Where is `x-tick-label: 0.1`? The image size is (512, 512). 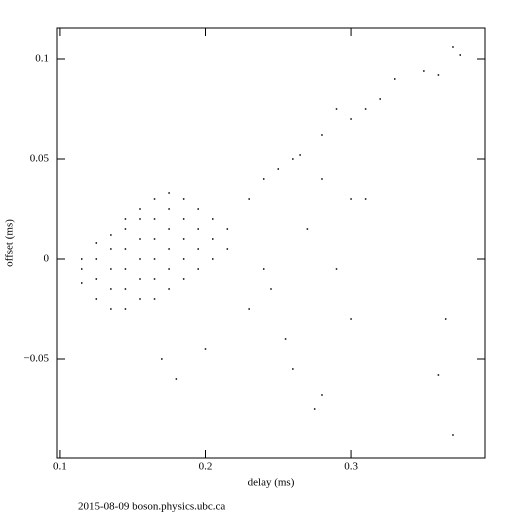
x-tick-label: 0.1 is located at coordinates (60, 467).